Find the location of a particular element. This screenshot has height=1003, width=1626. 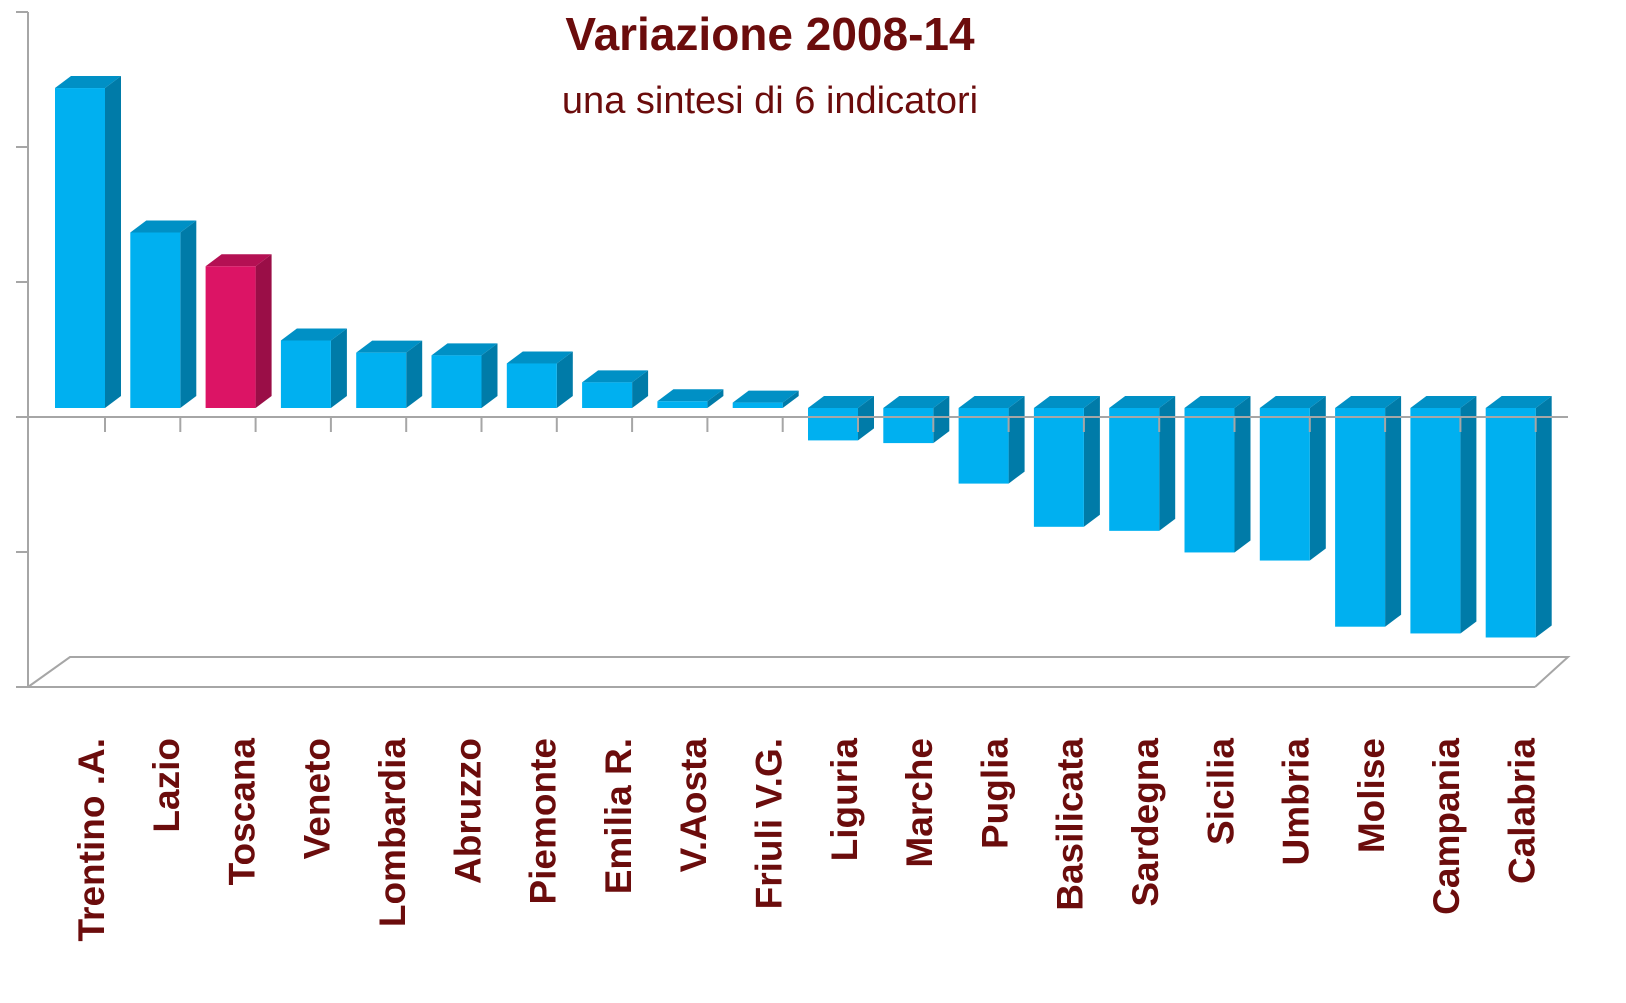

x-tick-label: Campania is located at coordinates (1446, 826).